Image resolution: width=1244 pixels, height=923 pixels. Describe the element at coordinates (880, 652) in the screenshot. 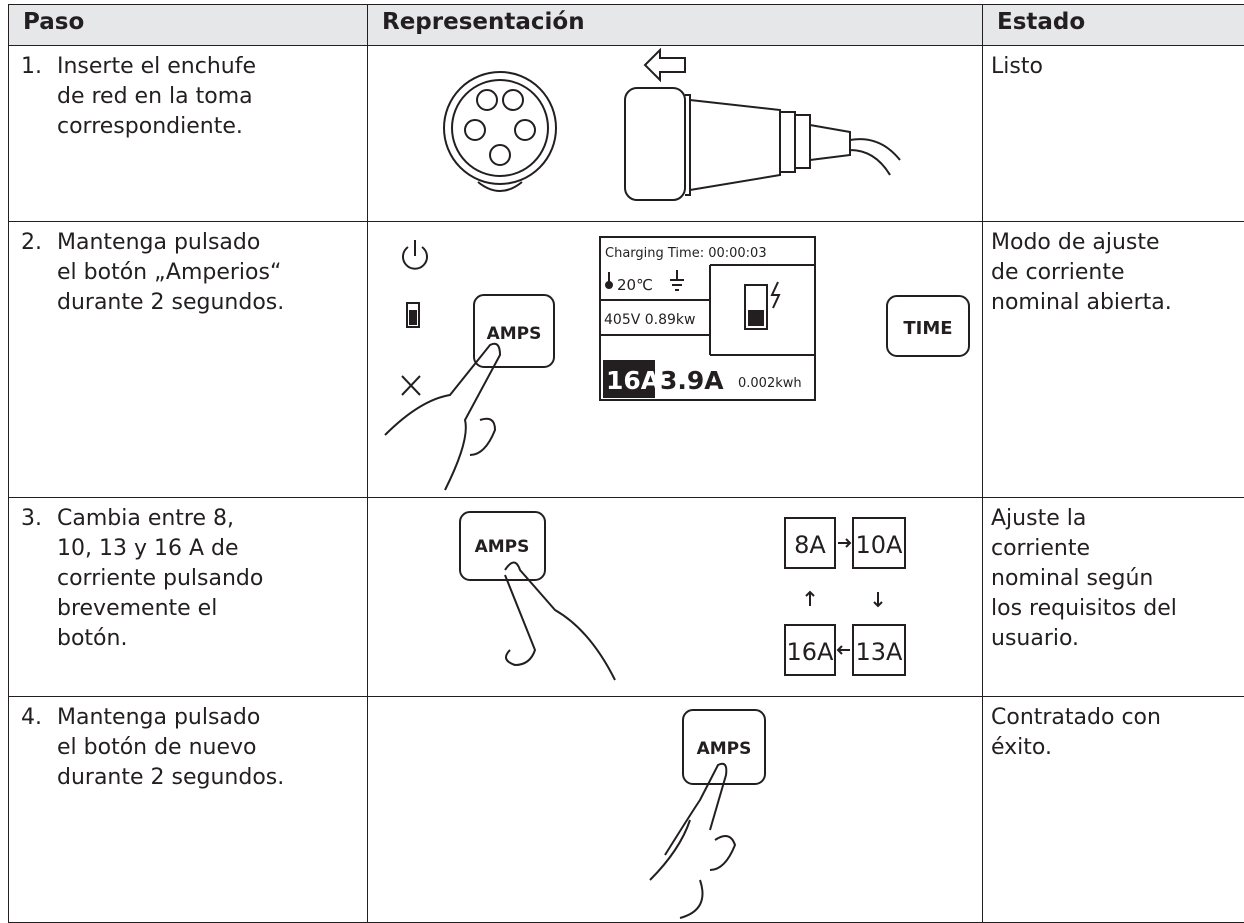

I see `cycle-label: 13A` at that location.